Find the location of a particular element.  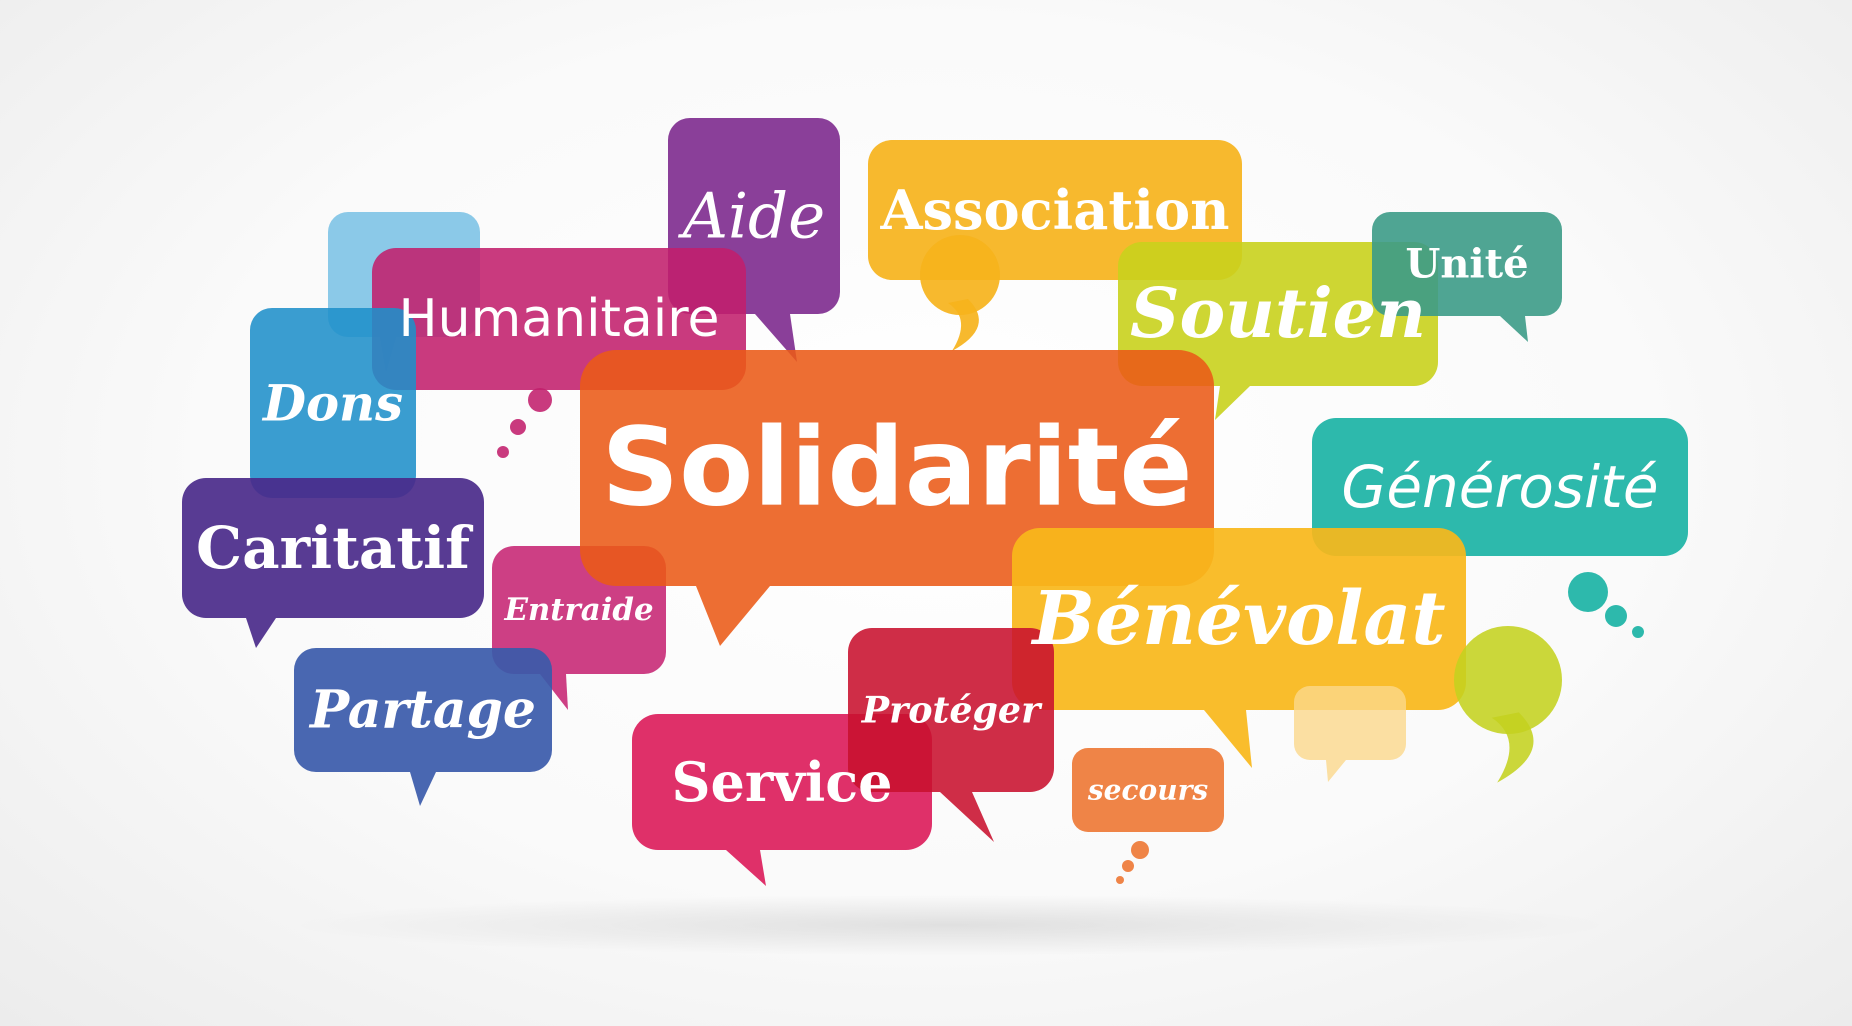

bubble-label-generosite: Générosité is located at coordinates (1499, 487).